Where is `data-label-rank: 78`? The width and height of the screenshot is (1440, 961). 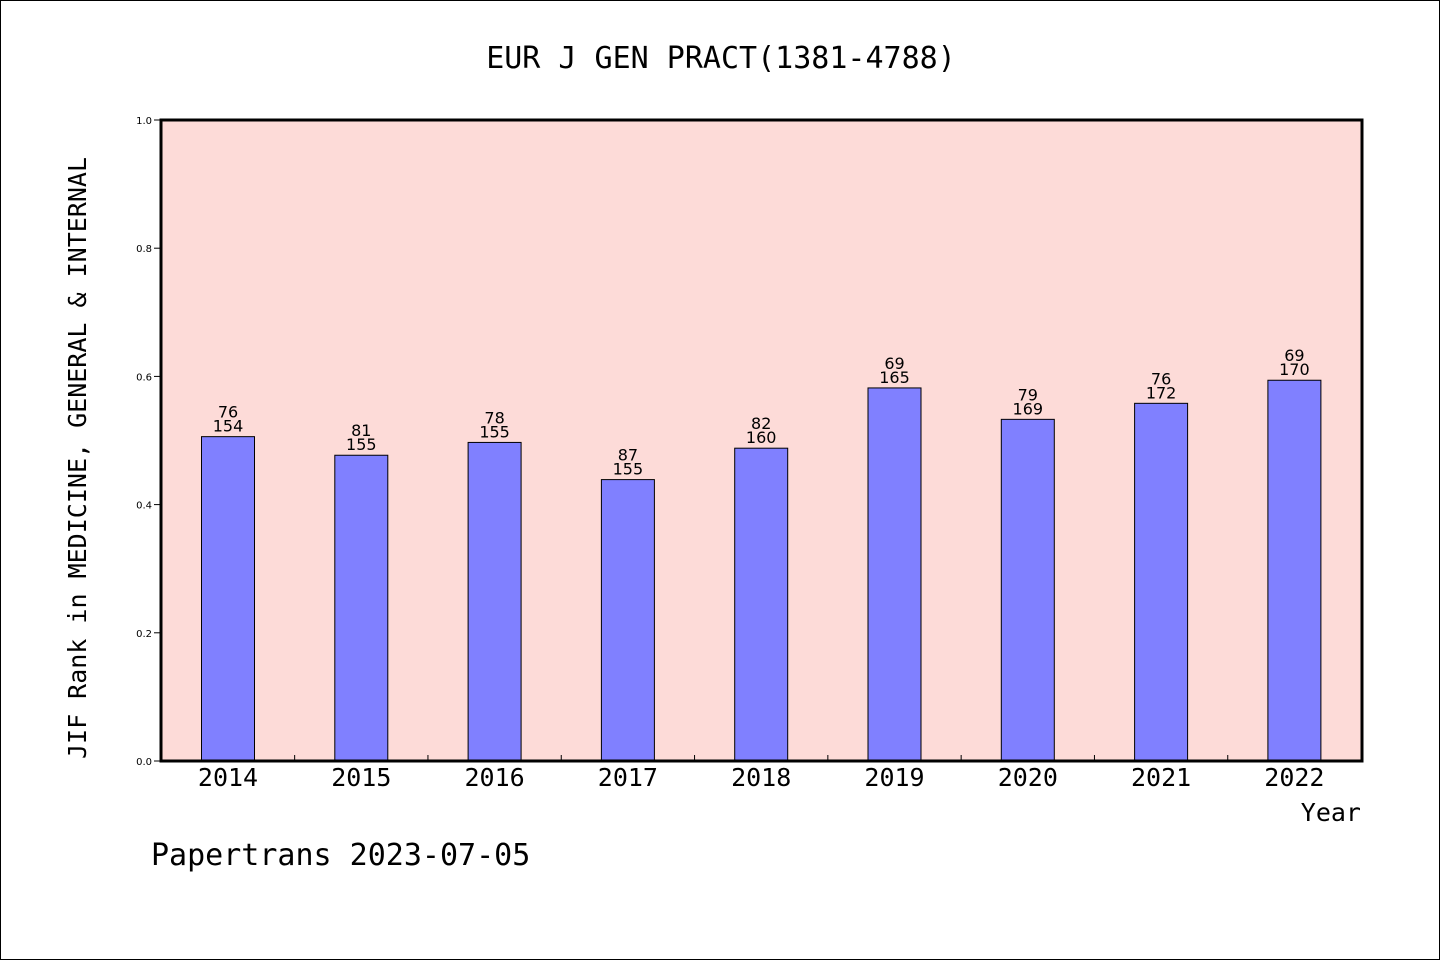 data-label-rank: 78 is located at coordinates (494, 417).